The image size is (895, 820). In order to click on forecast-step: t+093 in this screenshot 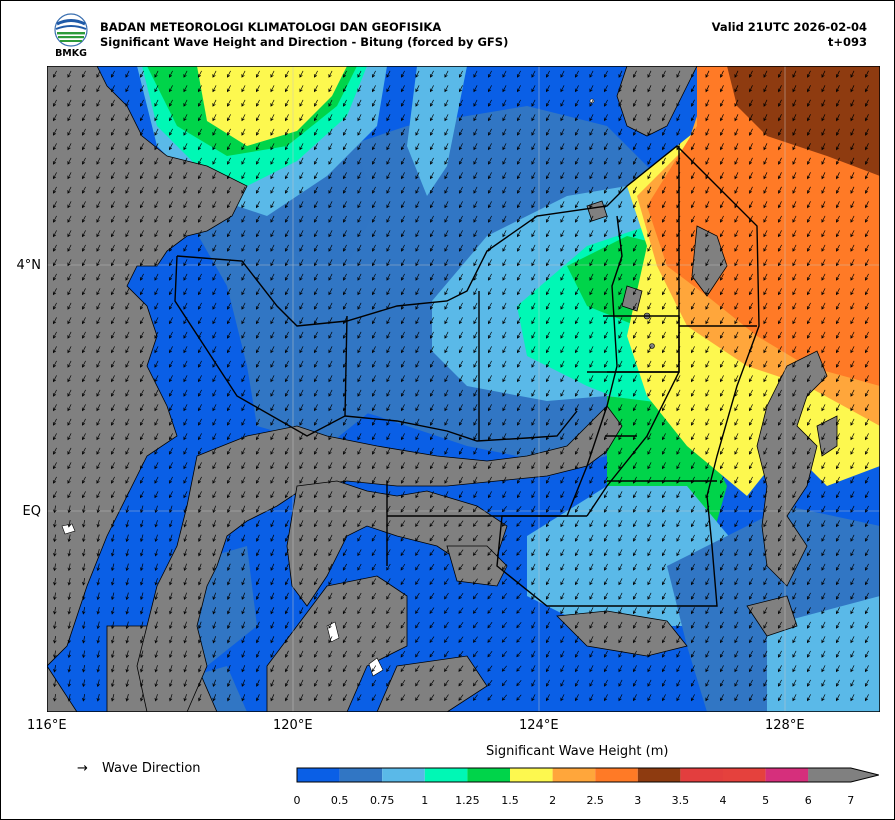, I will do `click(847, 42)`.